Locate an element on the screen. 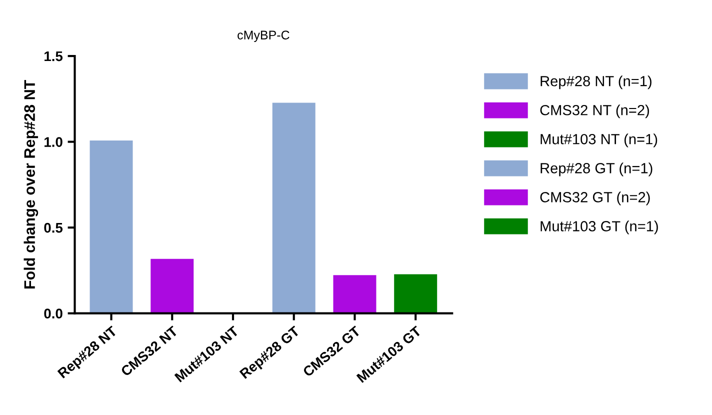  y-axis-title: Fold change over Rep#28 NT is located at coordinates (31, 184).